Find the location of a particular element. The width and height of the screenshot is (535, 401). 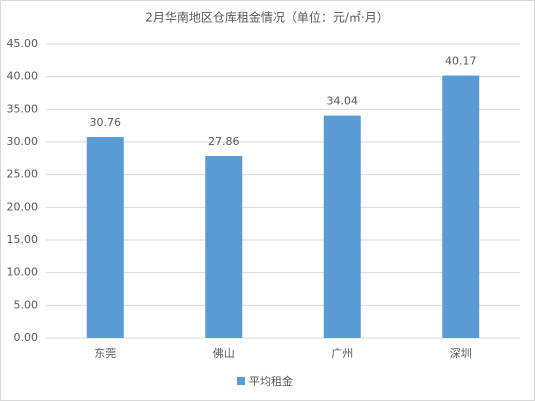

data-label: 40.17 is located at coordinates (461, 61).